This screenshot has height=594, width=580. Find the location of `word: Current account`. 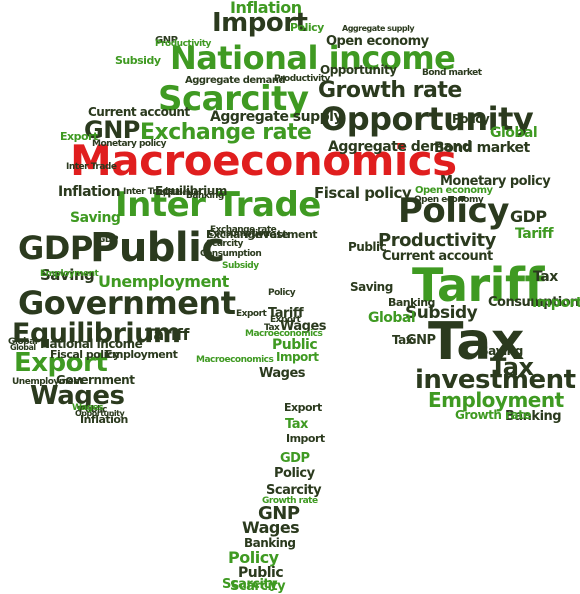

word: Current account is located at coordinates (139, 112).